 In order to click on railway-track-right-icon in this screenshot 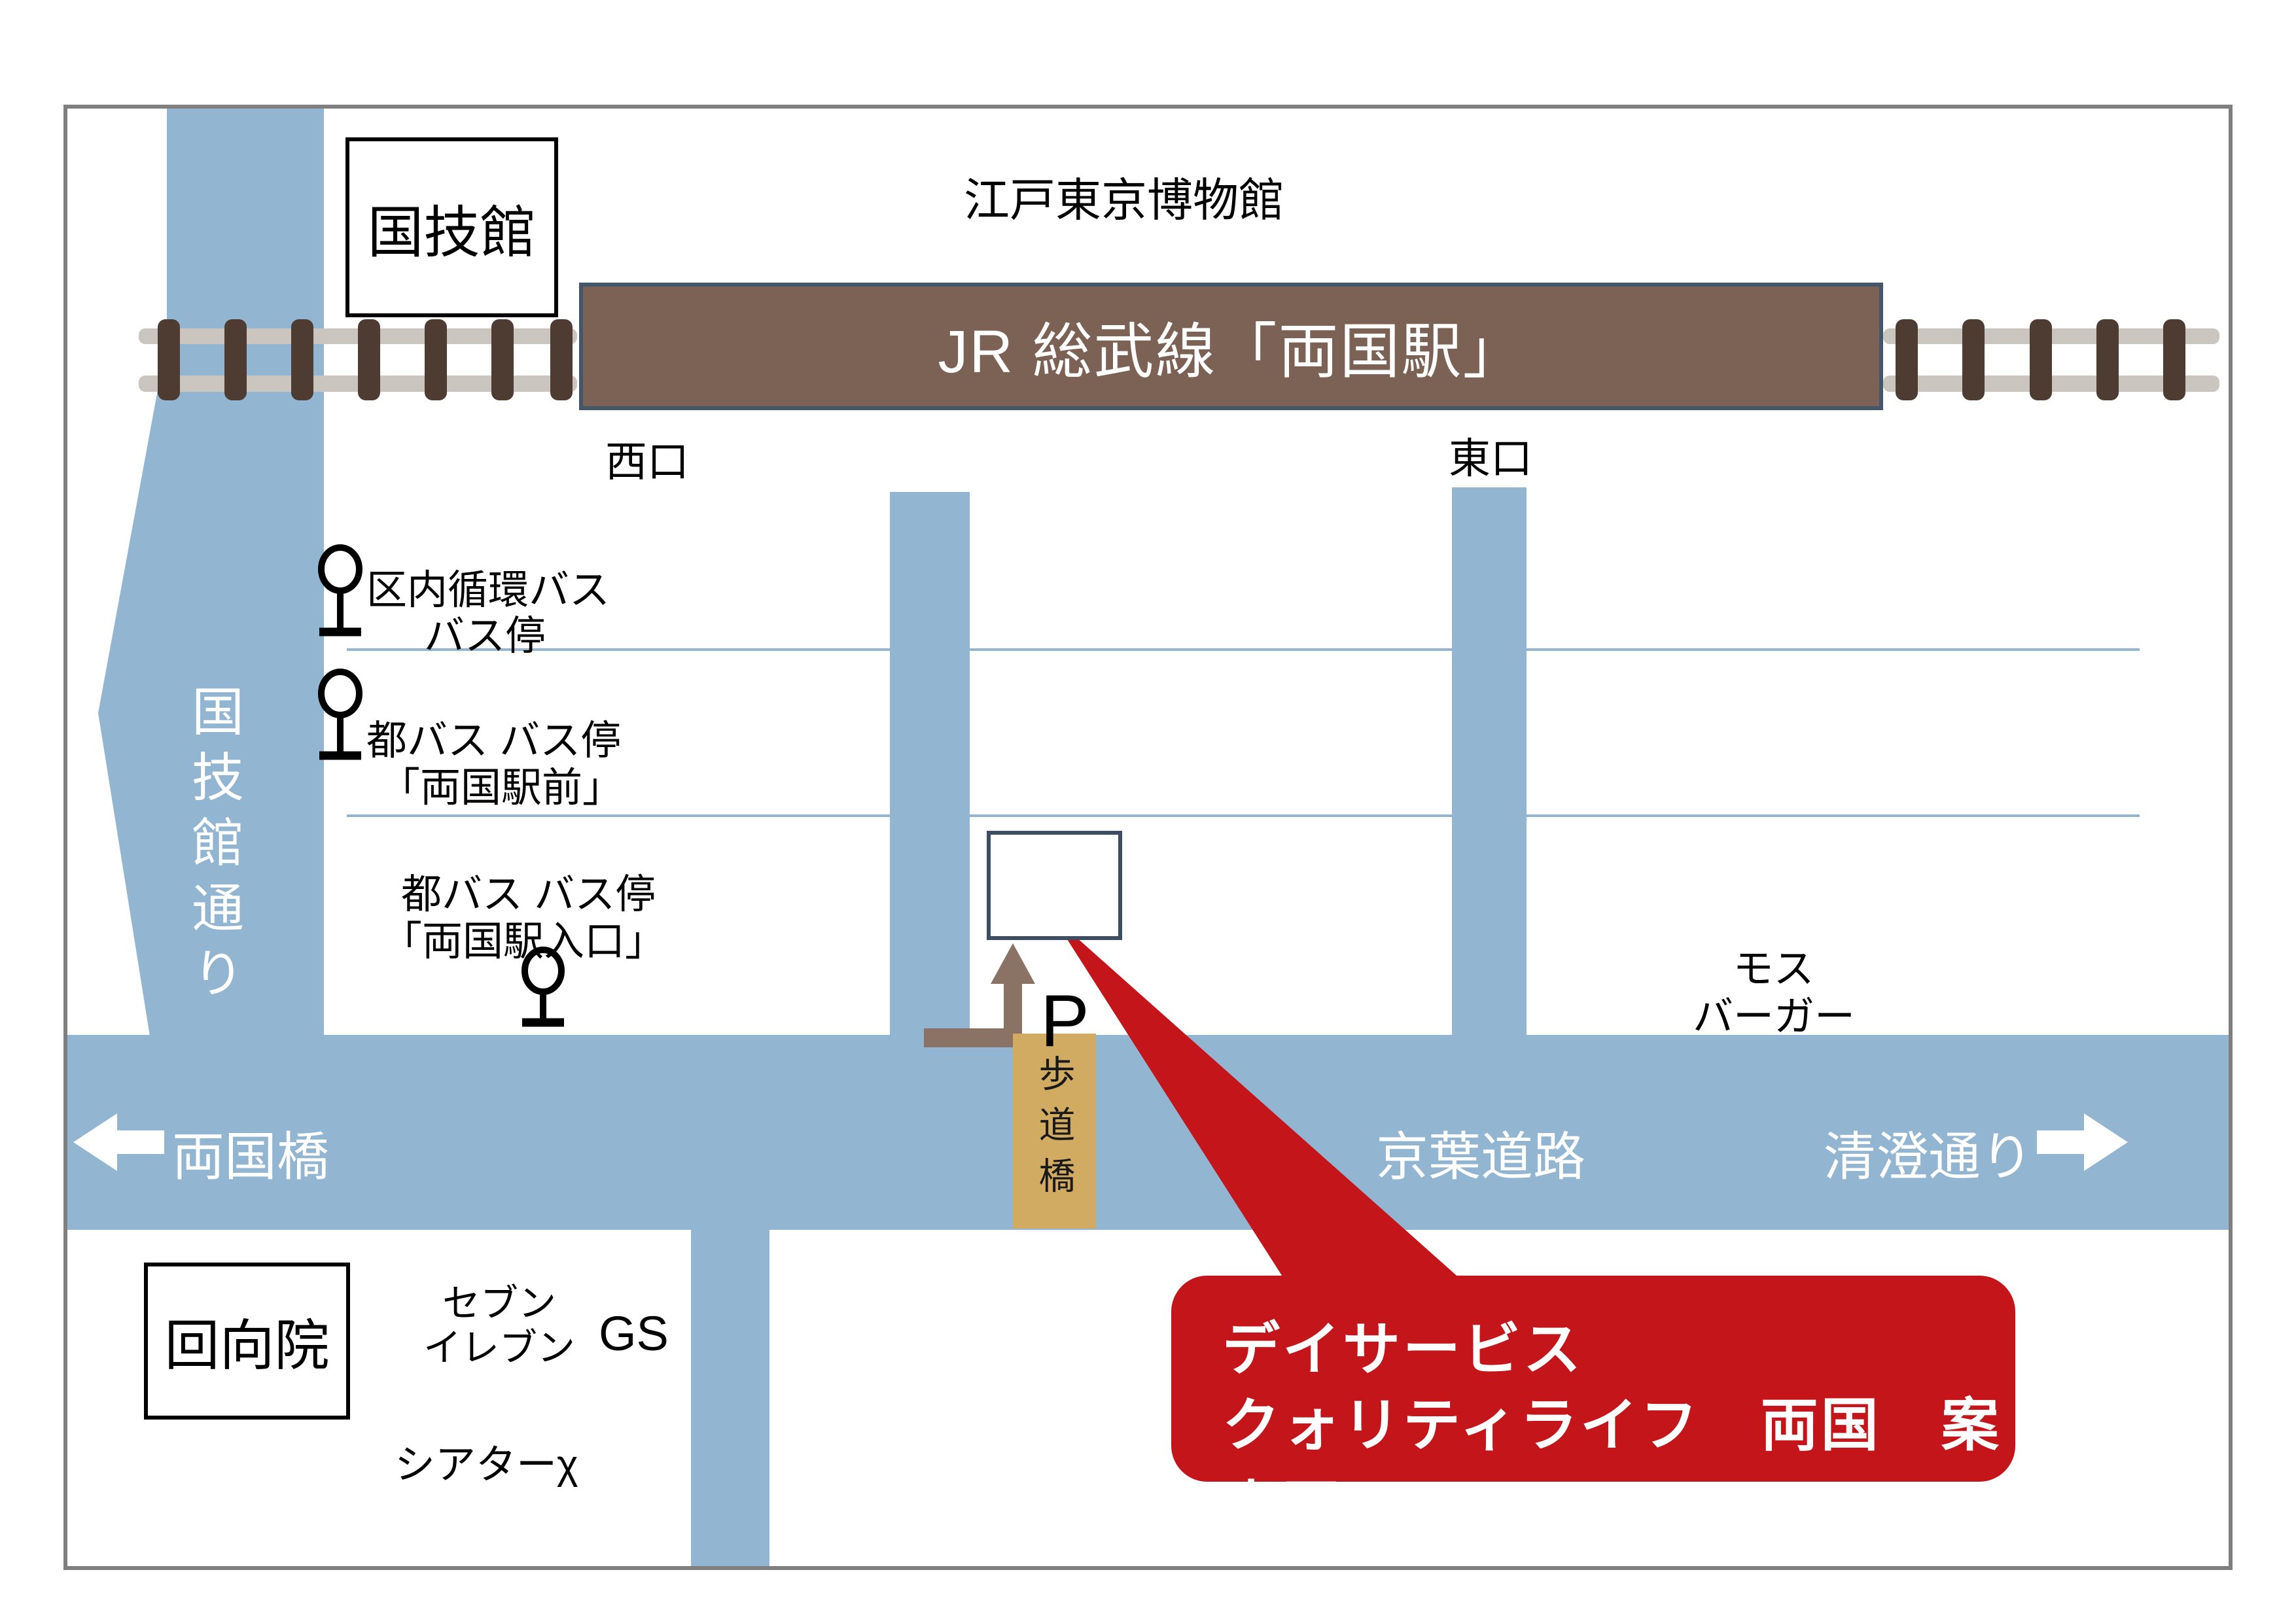, I will do `click(2051, 359)`.